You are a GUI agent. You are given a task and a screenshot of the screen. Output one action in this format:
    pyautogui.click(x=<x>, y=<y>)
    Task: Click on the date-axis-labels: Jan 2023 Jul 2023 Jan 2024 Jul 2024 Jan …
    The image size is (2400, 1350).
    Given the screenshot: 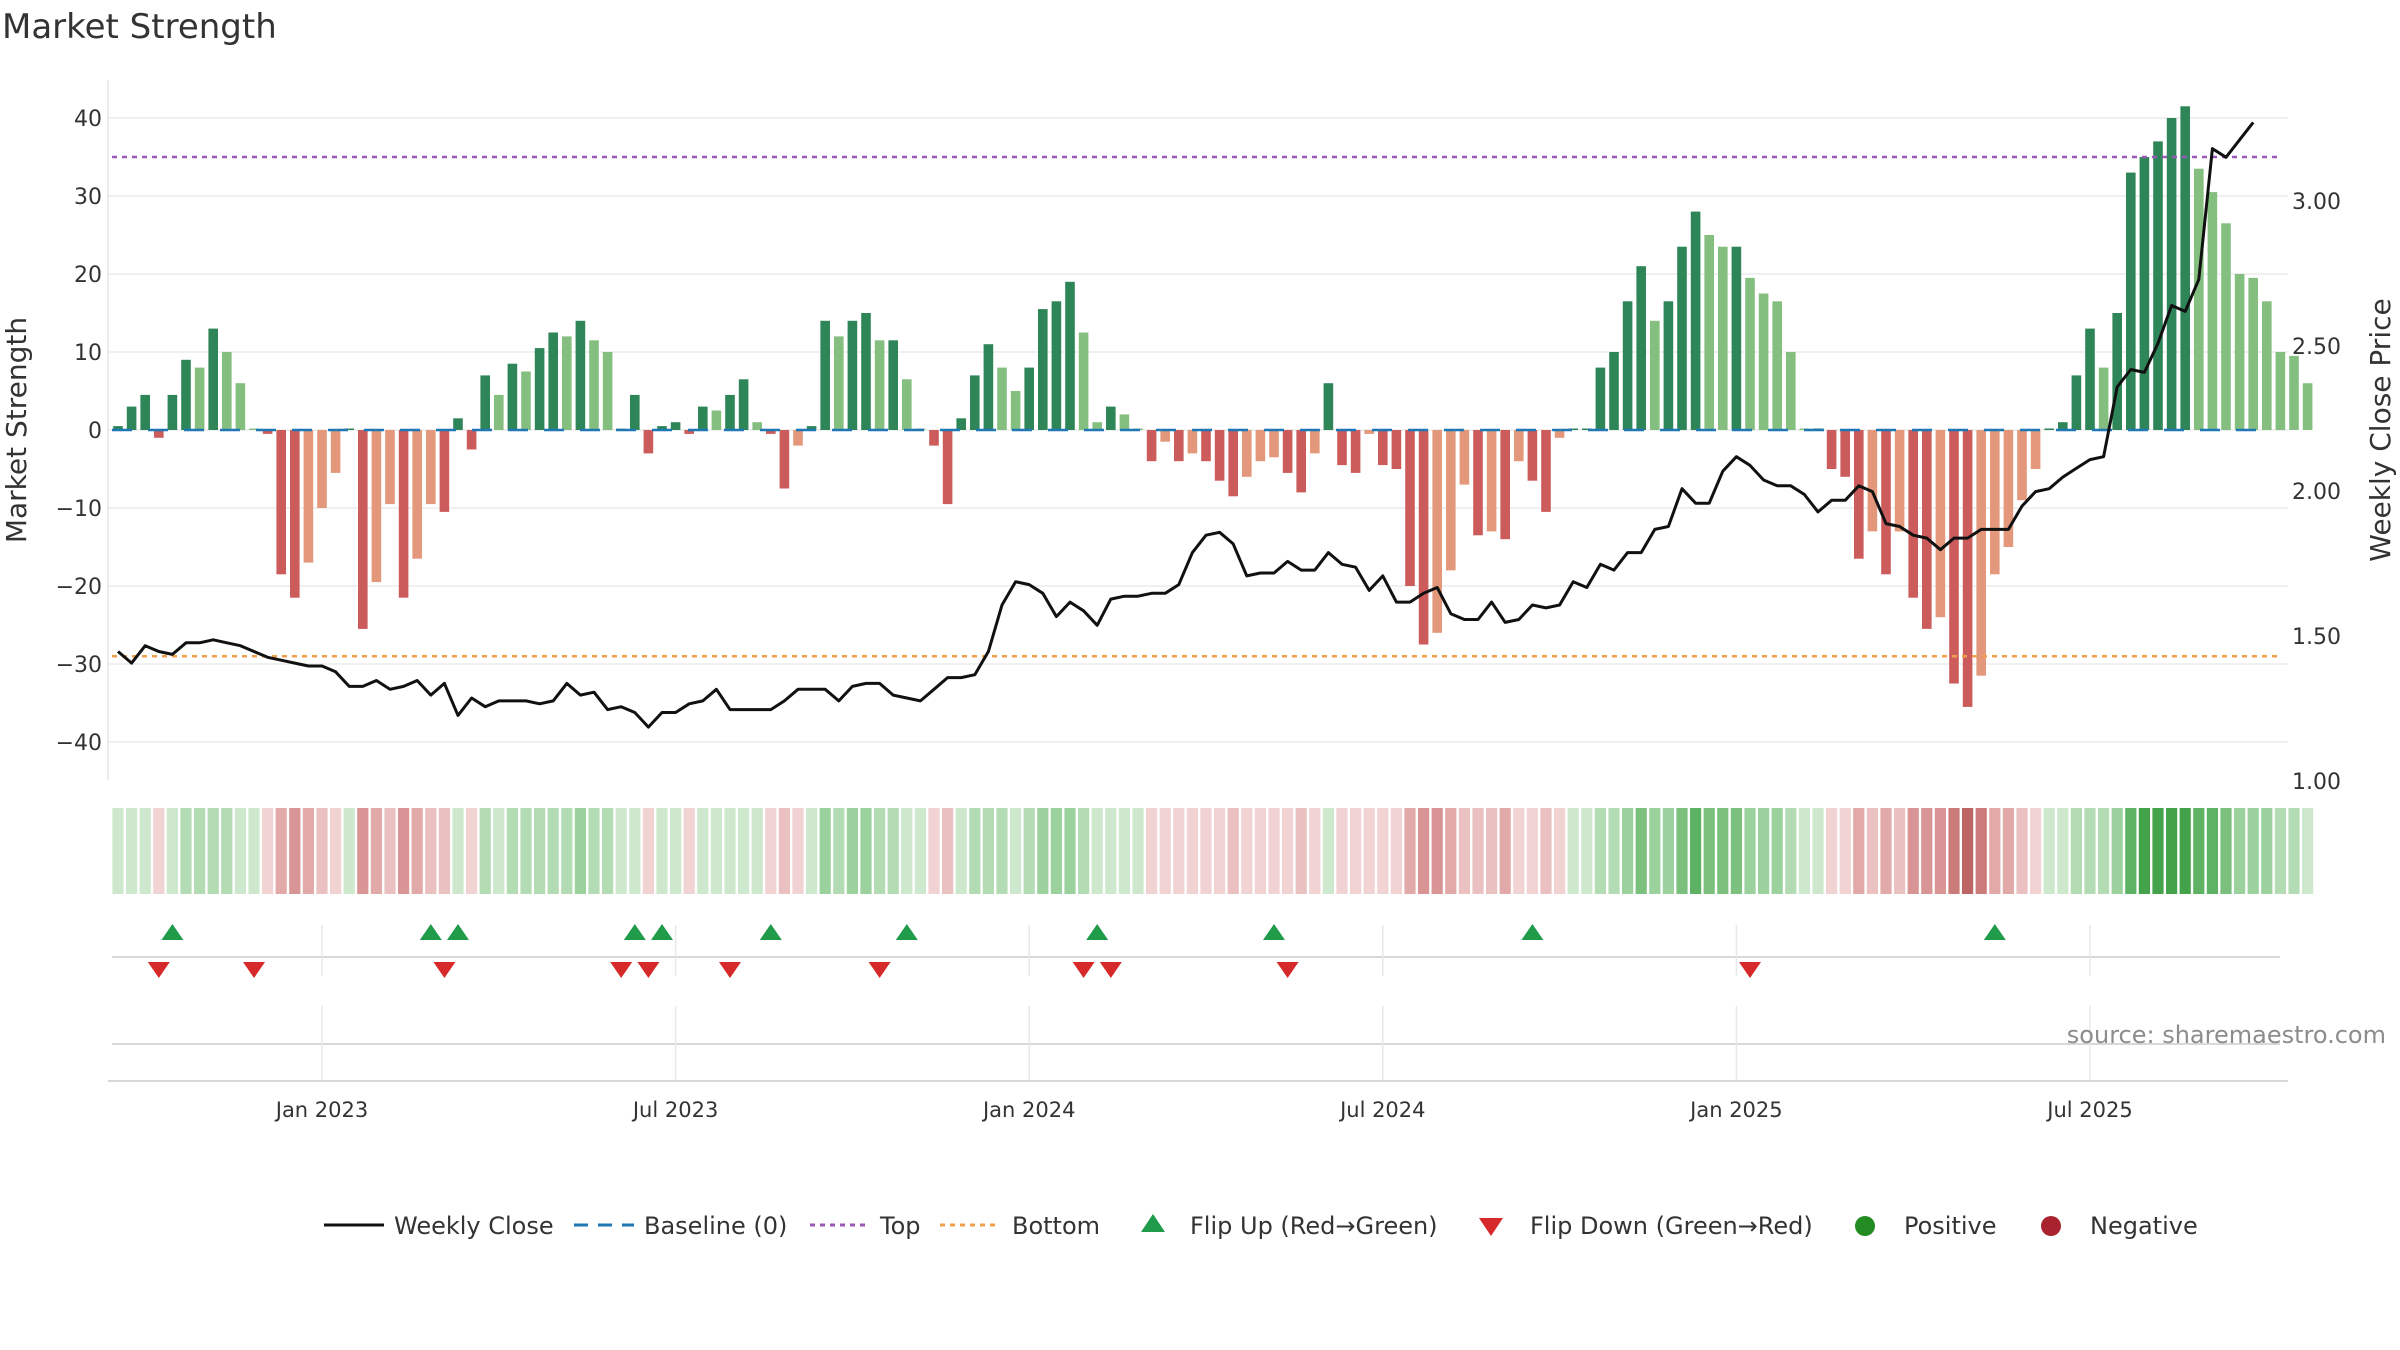 What is the action you would take?
    pyautogui.click(x=1203, y=1110)
    